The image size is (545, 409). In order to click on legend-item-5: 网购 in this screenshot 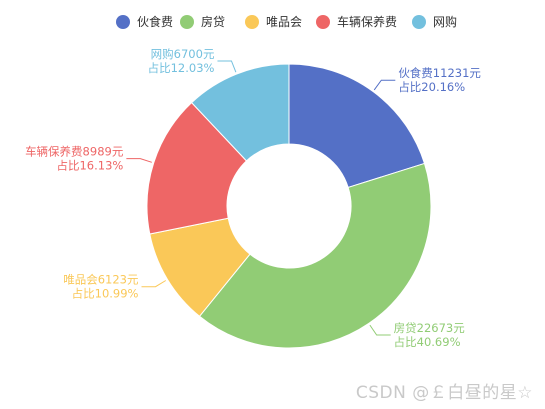, I will do `click(434, 21)`.